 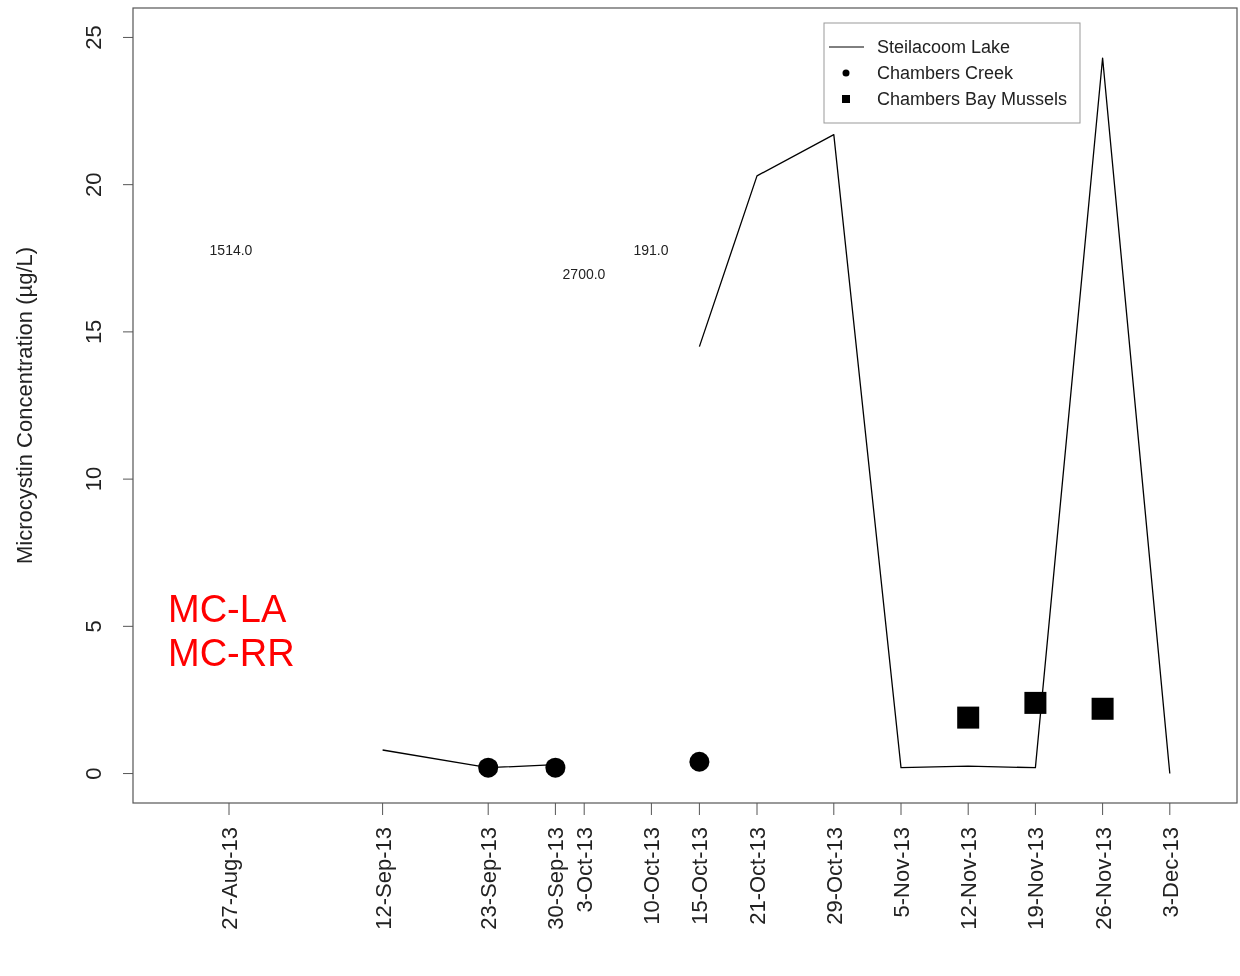 I want to click on x-tick-label: 21-Oct-13, so click(x=757, y=876).